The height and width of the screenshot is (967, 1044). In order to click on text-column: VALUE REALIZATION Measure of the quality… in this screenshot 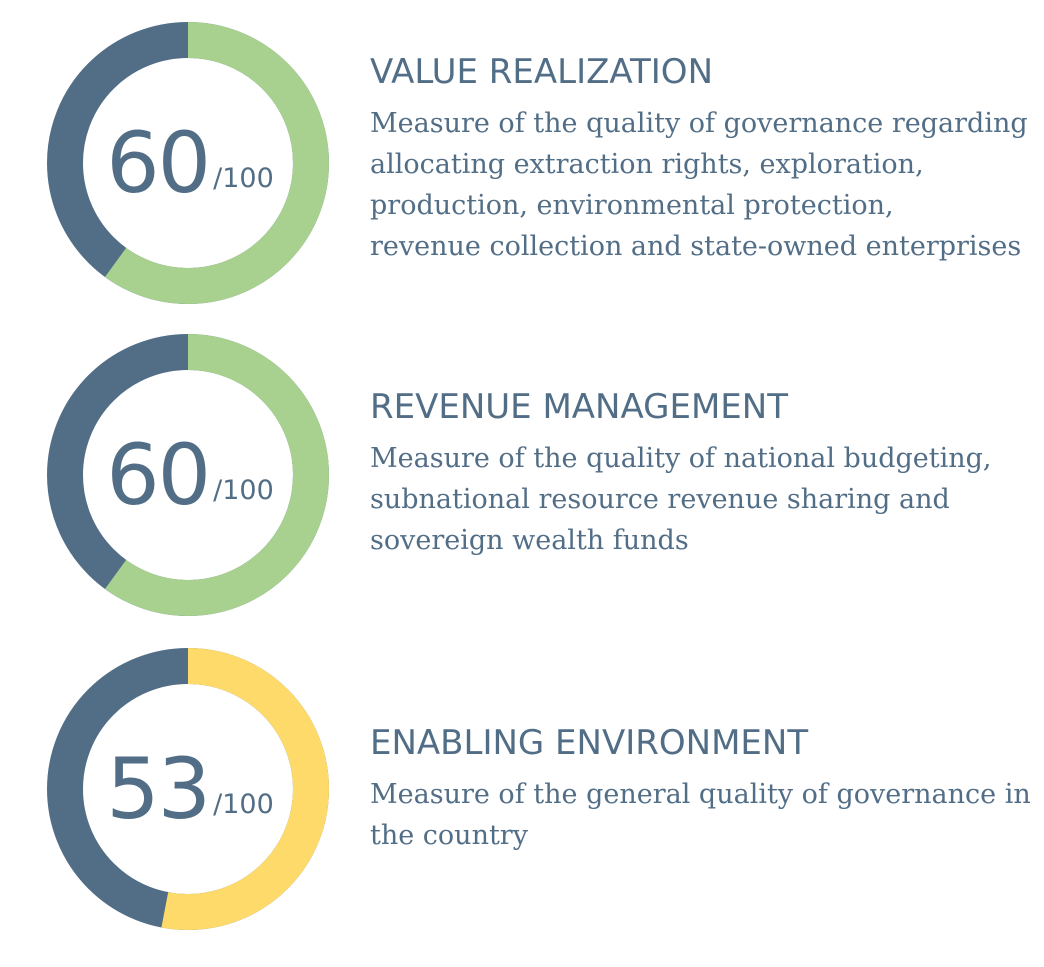, I will do `click(705, 161)`.